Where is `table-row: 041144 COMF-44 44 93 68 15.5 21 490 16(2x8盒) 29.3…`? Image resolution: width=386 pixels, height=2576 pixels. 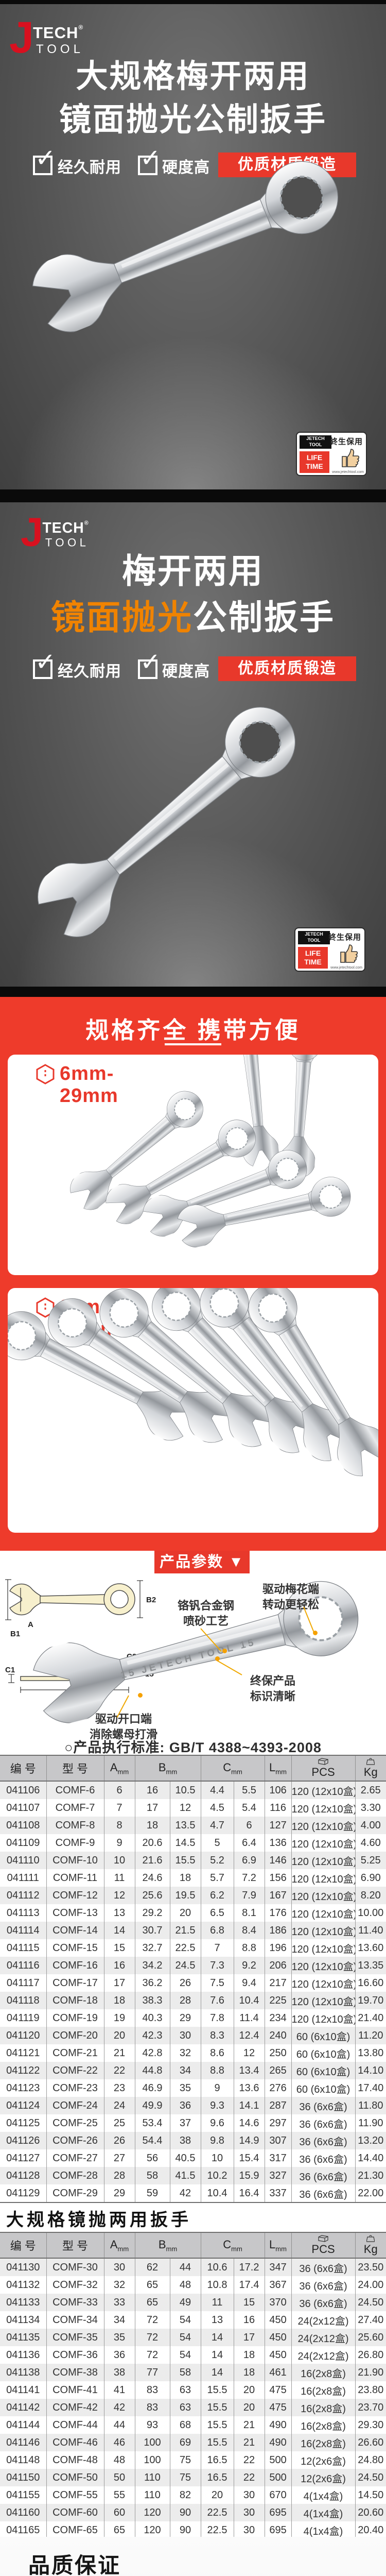
table-row: 041144 COMF-44 44 93 68 15.5 21 490 16(2x8盒) 29.3… is located at coordinates (193, 2425).